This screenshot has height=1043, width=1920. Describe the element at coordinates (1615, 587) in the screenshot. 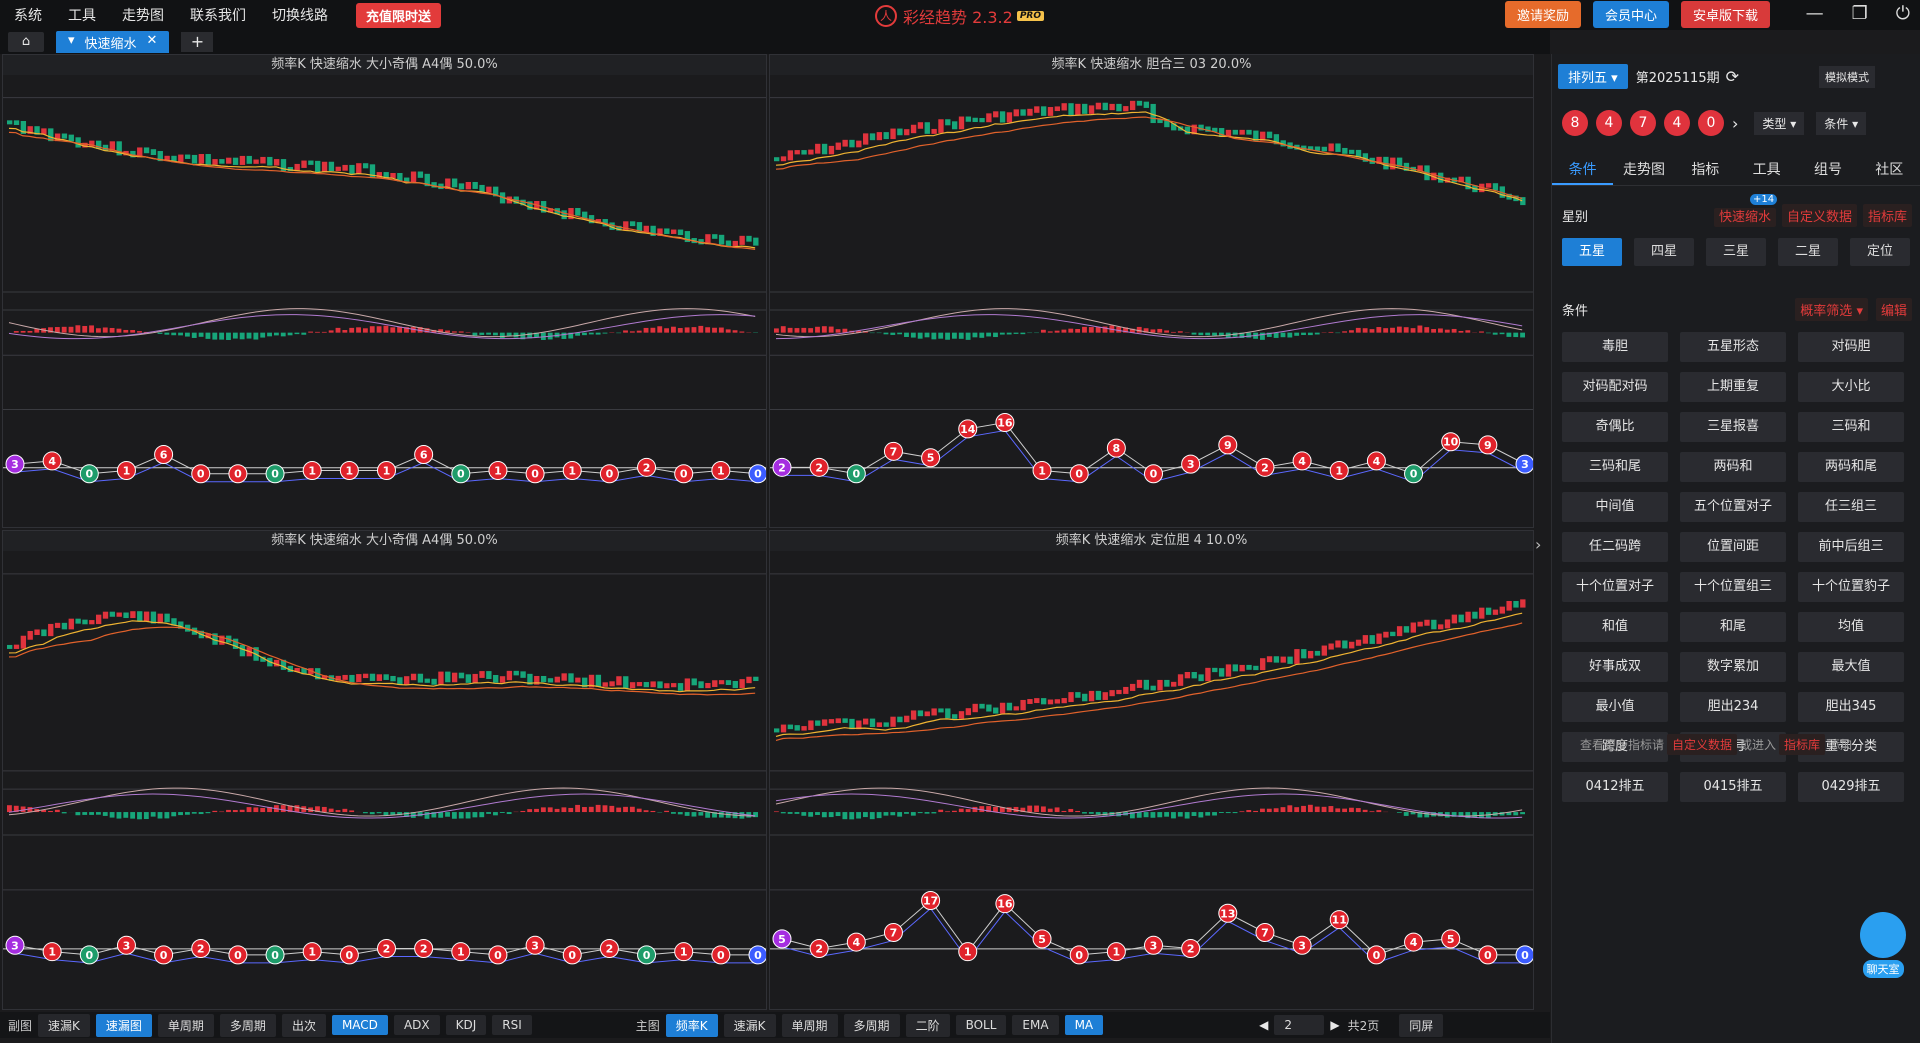

I see `condition-button: 十个位置对子` at that location.